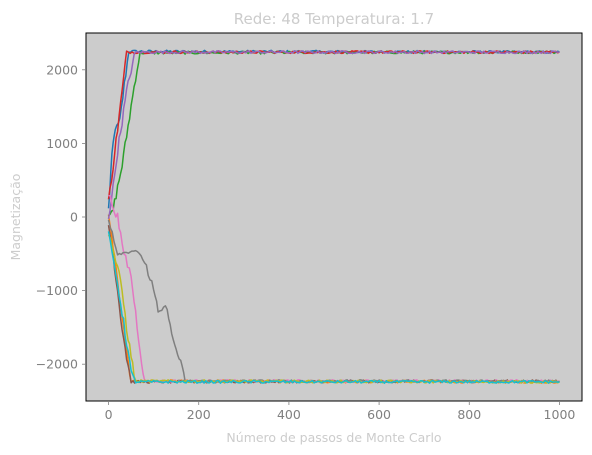  I want to click on y-axis: −2000 −1000 0 1000 2000, so click(61, 217).